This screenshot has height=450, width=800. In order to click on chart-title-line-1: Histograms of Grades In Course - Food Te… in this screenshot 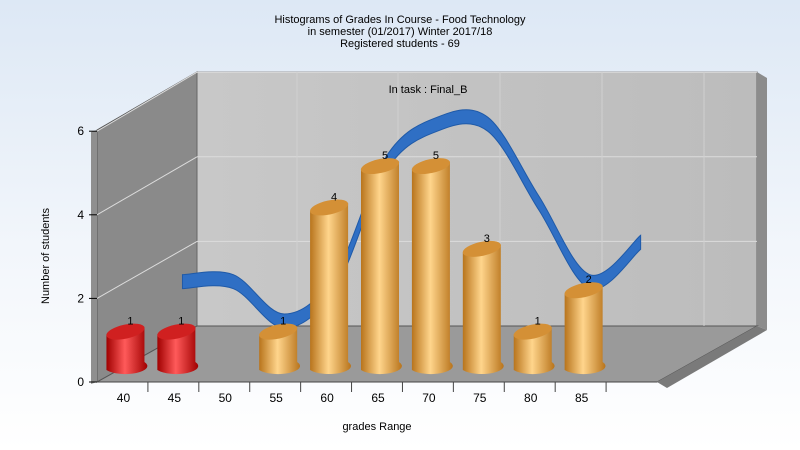, I will do `click(400, 20)`.